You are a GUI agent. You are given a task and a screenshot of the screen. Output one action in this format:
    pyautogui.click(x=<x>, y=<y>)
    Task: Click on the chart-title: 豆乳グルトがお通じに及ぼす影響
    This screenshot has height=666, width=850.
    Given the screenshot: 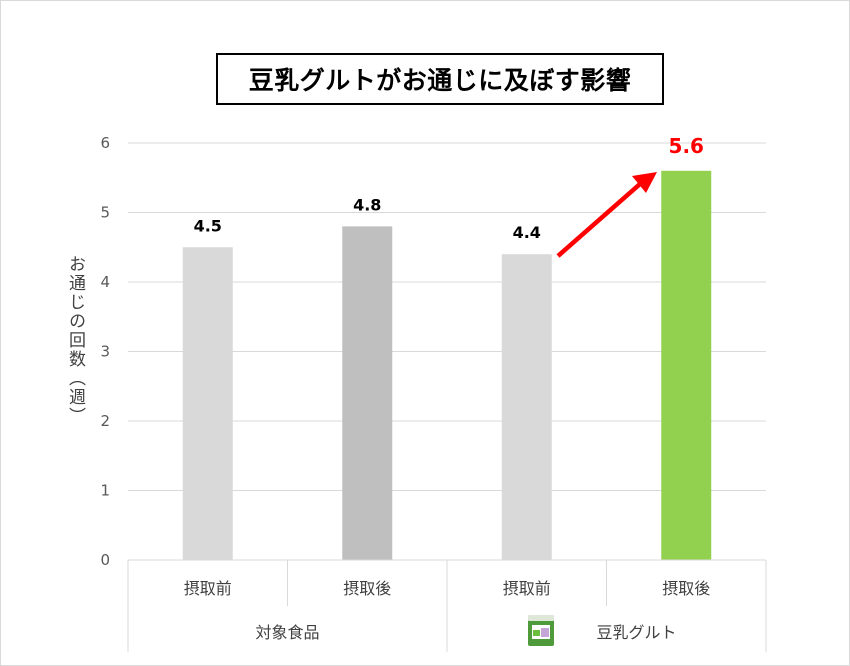 What is the action you would take?
    pyautogui.click(x=440, y=80)
    